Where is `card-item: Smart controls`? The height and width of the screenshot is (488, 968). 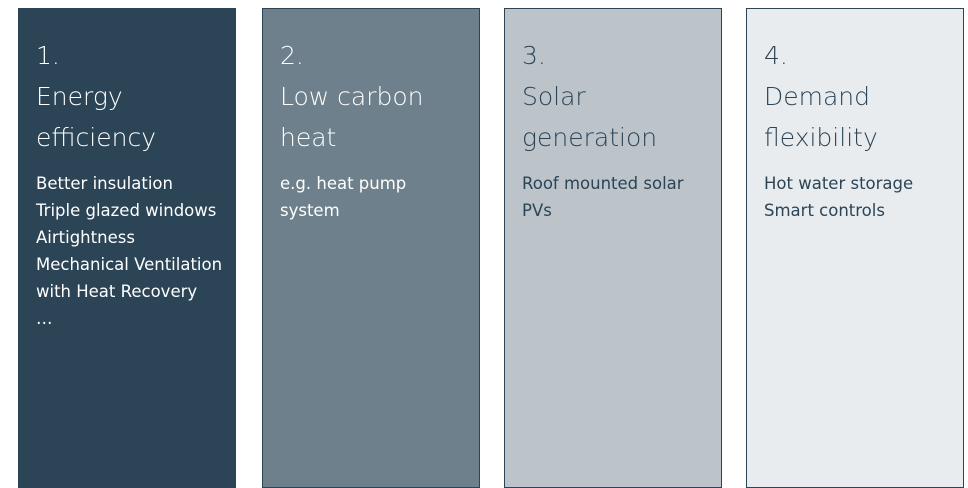
card-item: Smart controls is located at coordinates (824, 210).